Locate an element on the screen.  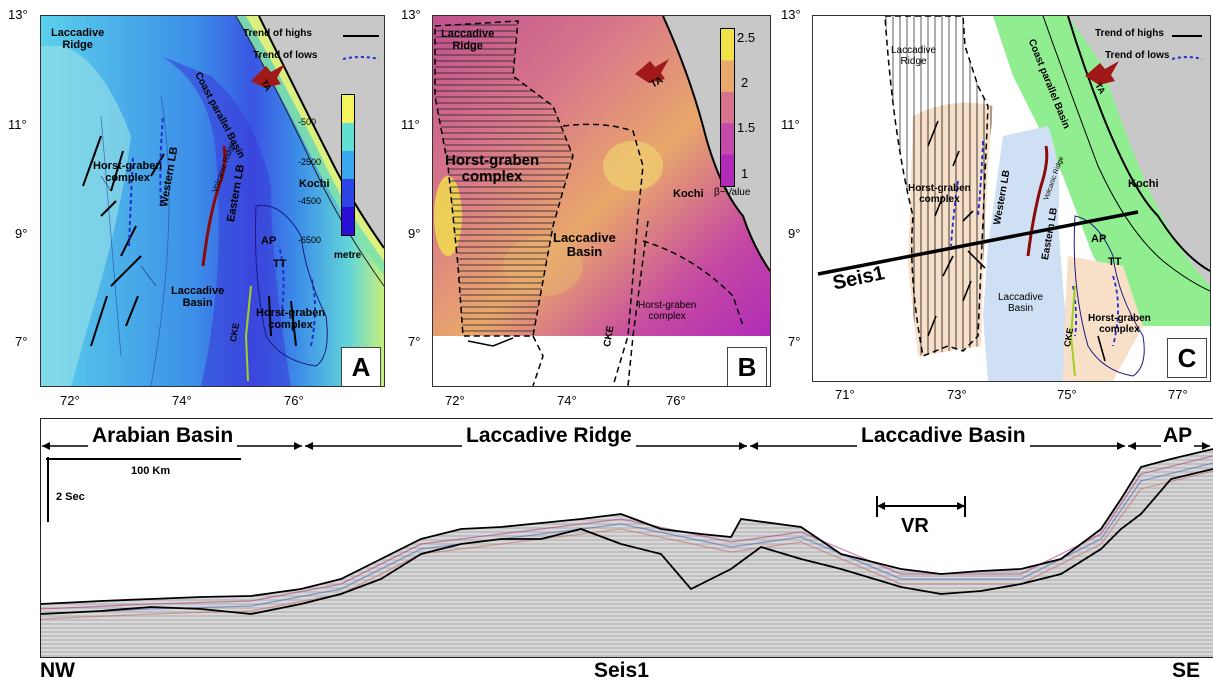
cb-a-tick-1: -500 is located at coordinates (307, 122).